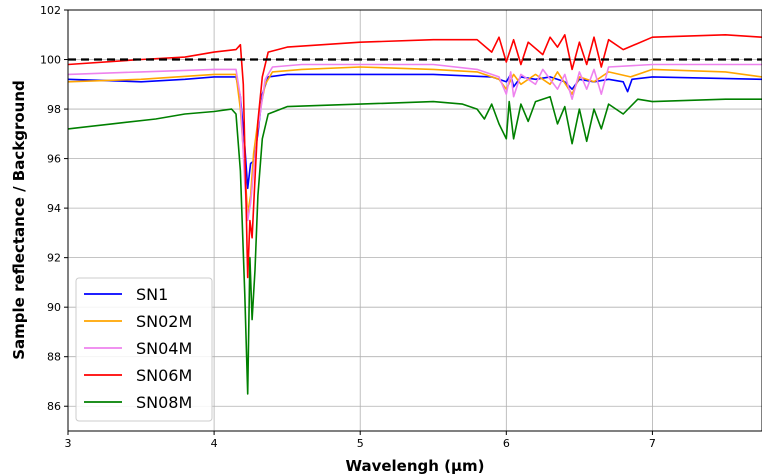 The height and width of the screenshot is (476, 762). Describe the element at coordinates (214, 443) in the screenshot. I see `x-tick-label: 4` at that location.